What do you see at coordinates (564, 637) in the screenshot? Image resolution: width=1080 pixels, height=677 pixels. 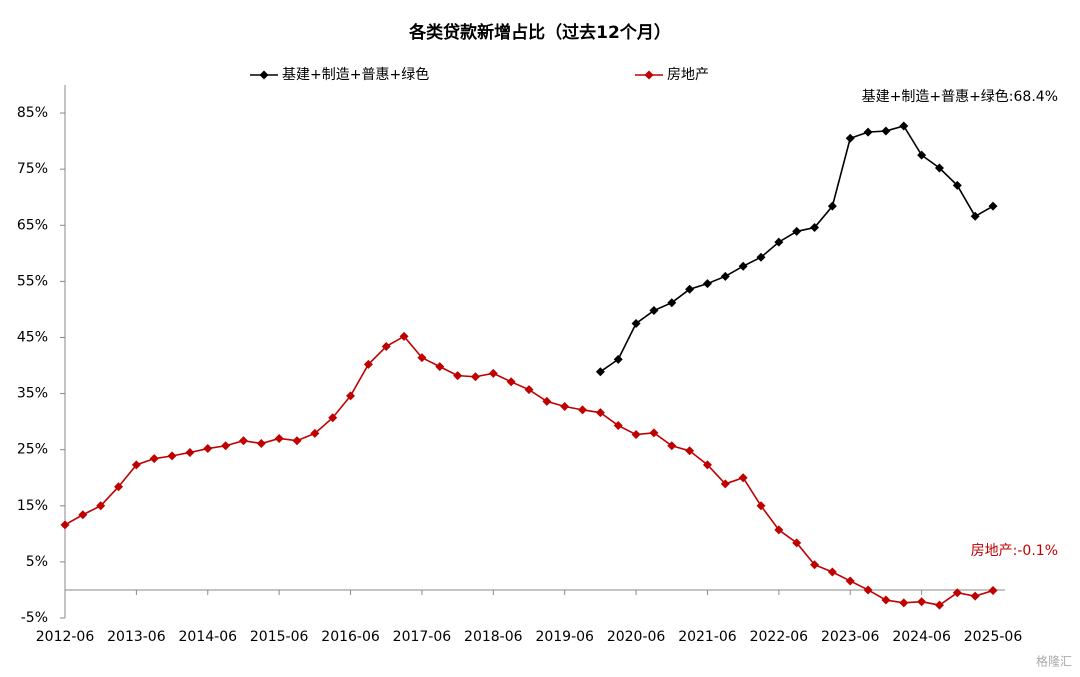 I see `x-tick-label: 2019-06` at bounding box center [564, 637].